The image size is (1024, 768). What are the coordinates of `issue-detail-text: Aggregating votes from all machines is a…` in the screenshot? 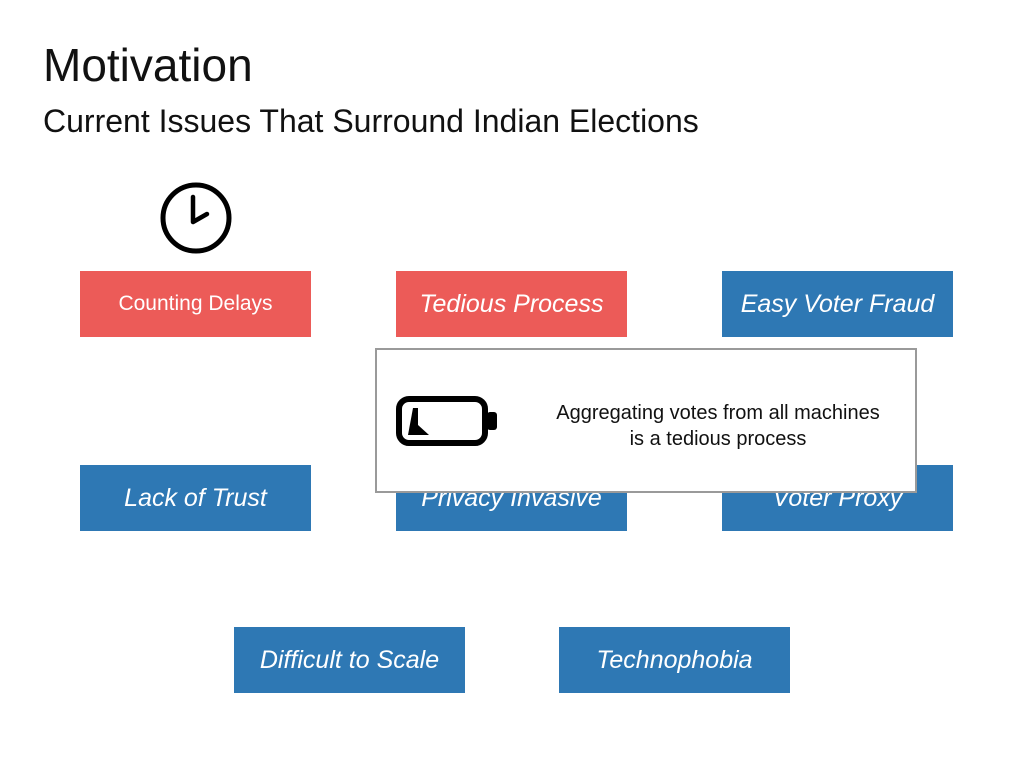 It's located at (718, 426).